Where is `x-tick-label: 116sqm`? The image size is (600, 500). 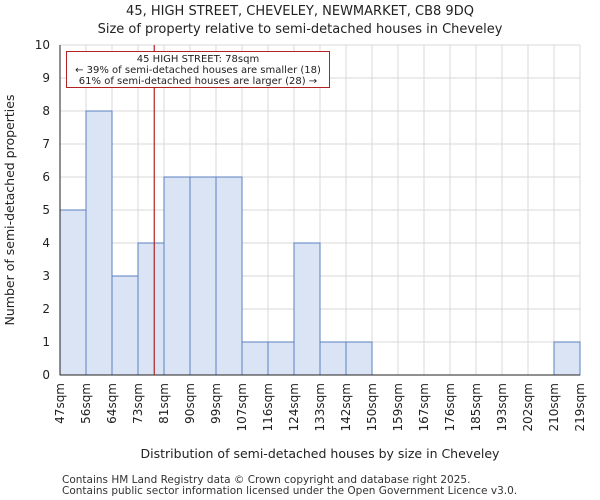
x-tick-label: 116sqm is located at coordinates (268, 407).